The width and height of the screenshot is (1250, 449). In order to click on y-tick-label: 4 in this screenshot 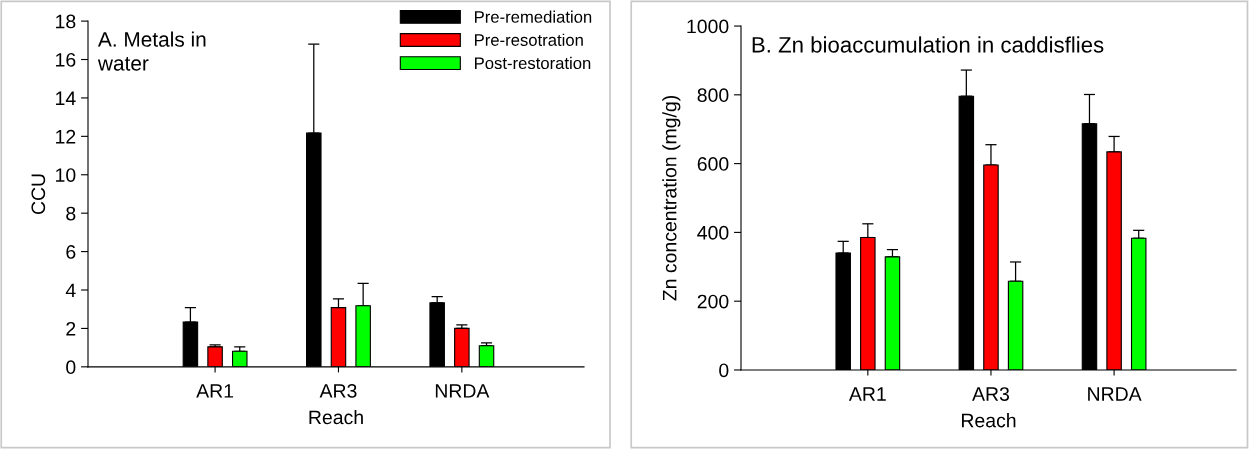, I will do `click(70, 290)`.